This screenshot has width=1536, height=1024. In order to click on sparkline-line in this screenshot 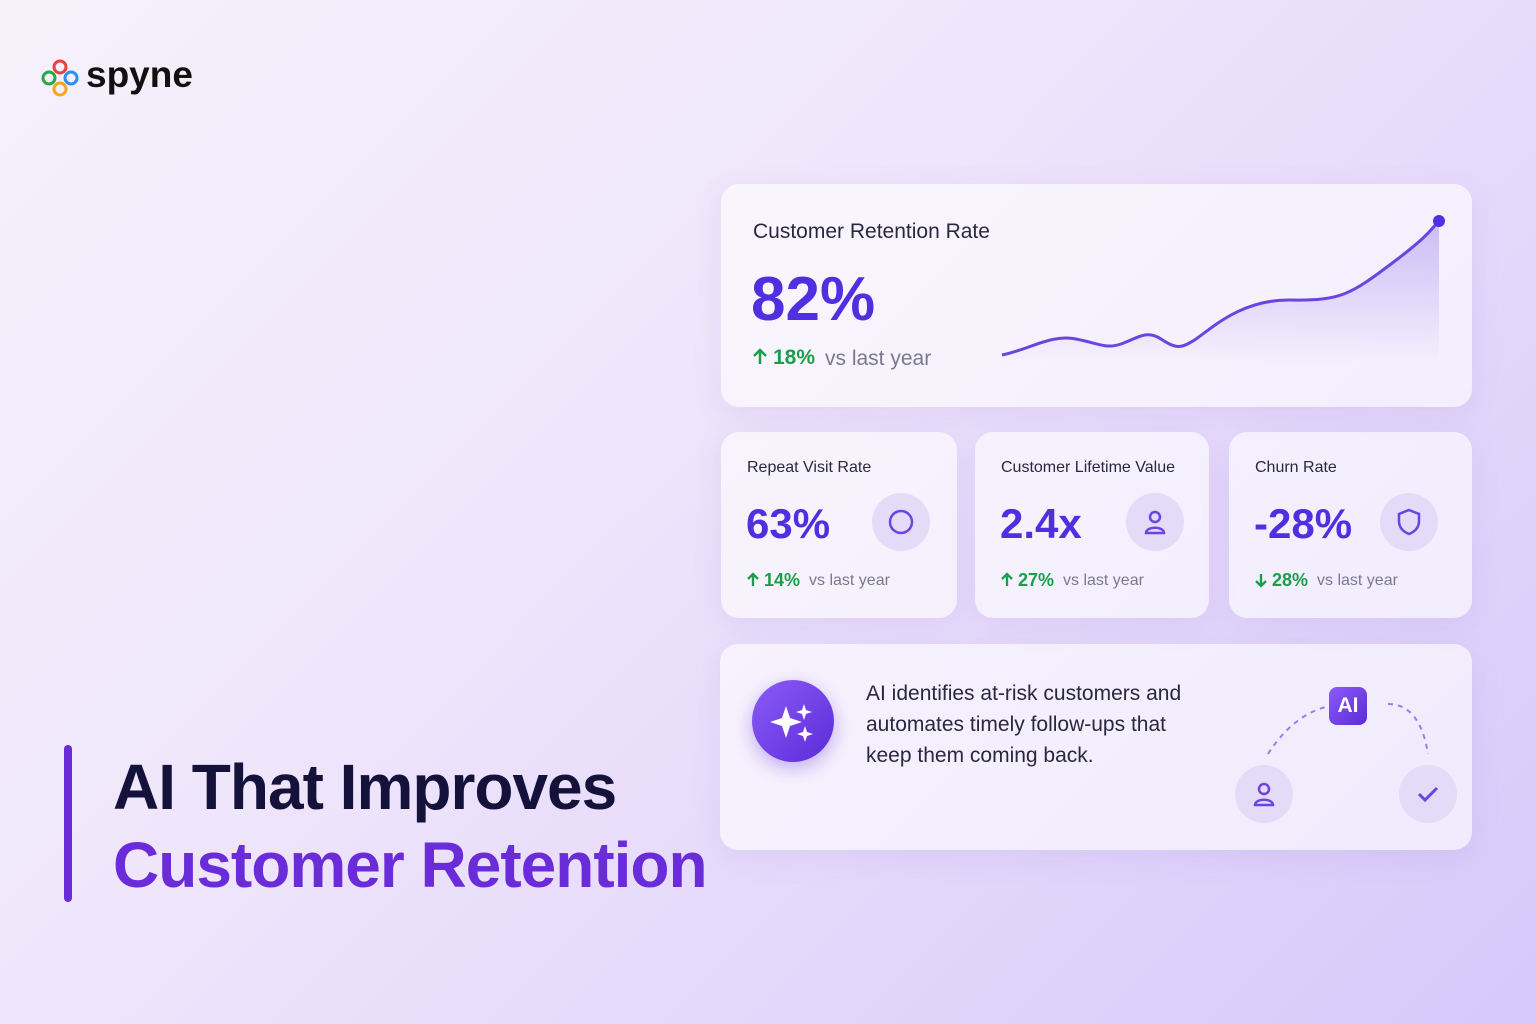, I will do `click(1221, 288)`.